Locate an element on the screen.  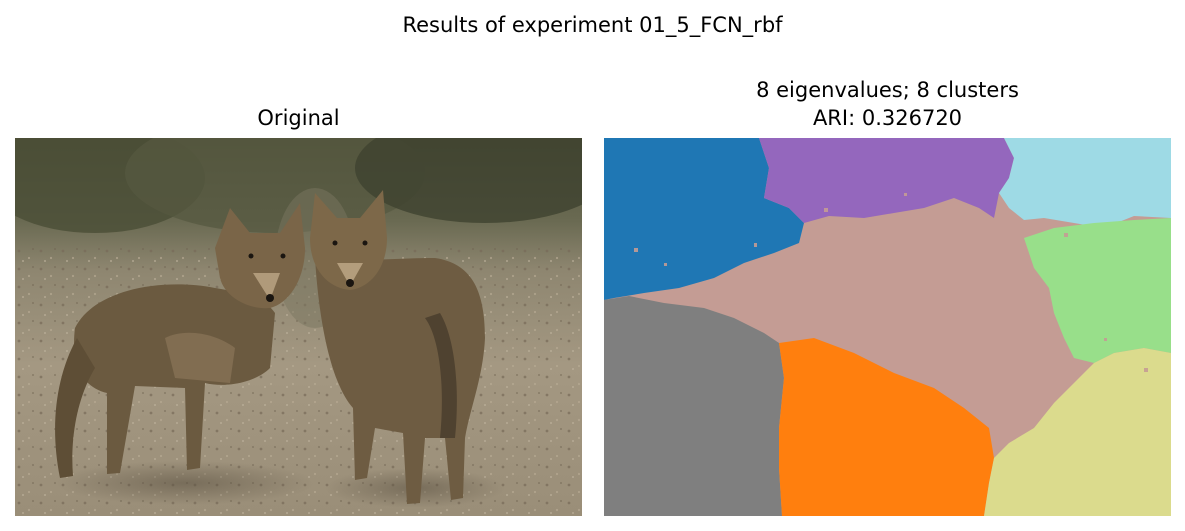
segmentation-title-line2: ARI: 0.326720 is located at coordinates (887, 118).